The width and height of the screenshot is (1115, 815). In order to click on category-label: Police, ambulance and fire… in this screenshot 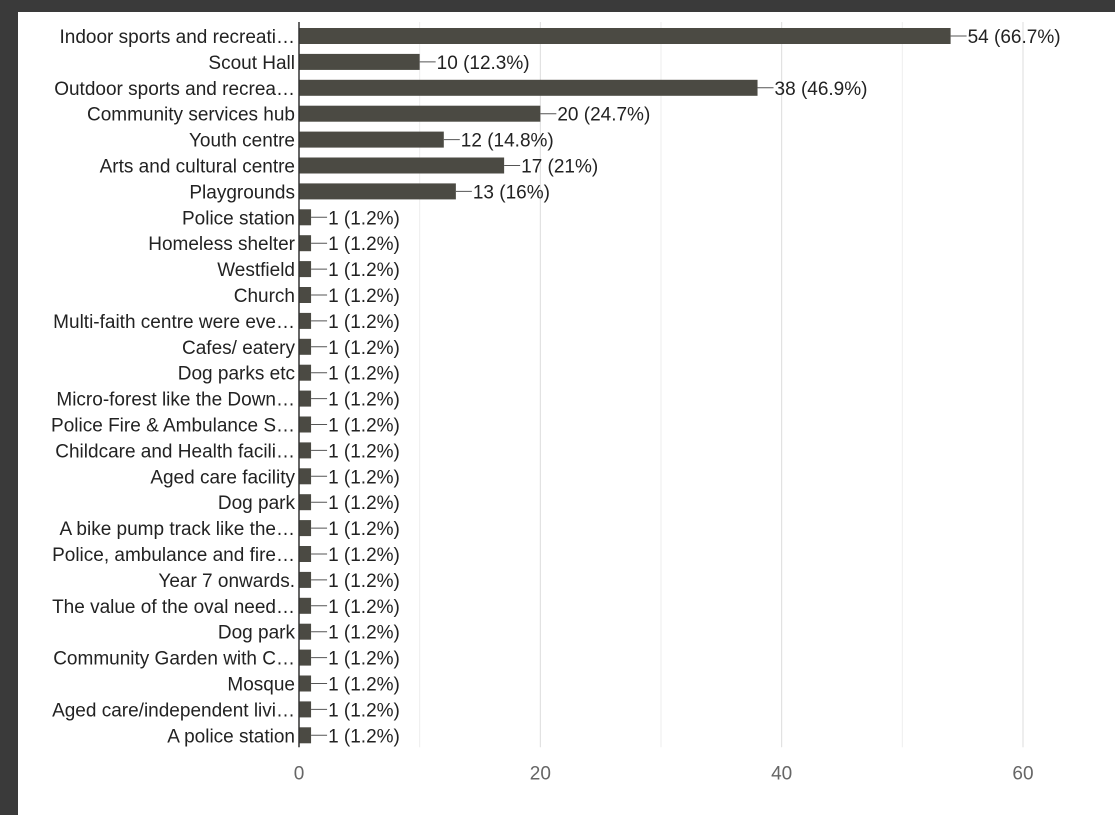, I will do `click(173, 555)`.